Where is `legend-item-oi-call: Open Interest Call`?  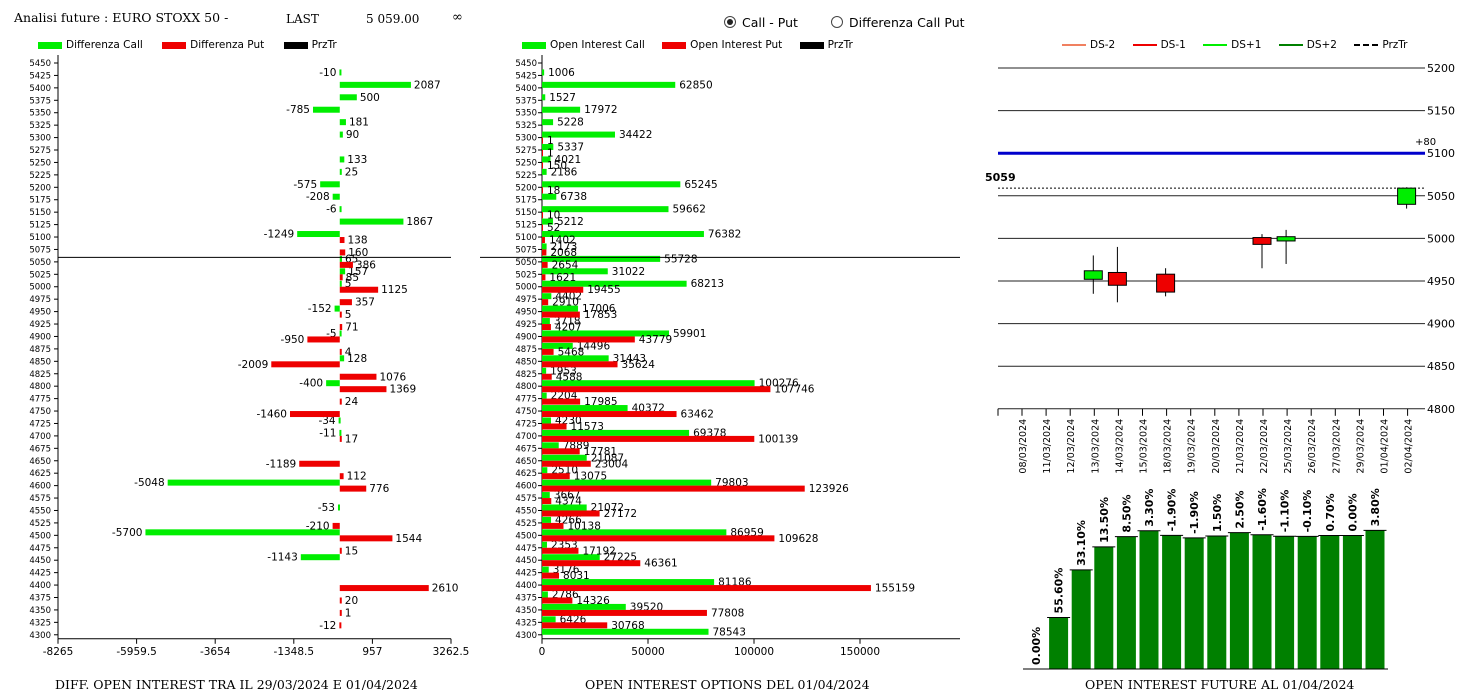
legend-item-oi-call: Open Interest Call is located at coordinates (583, 45).